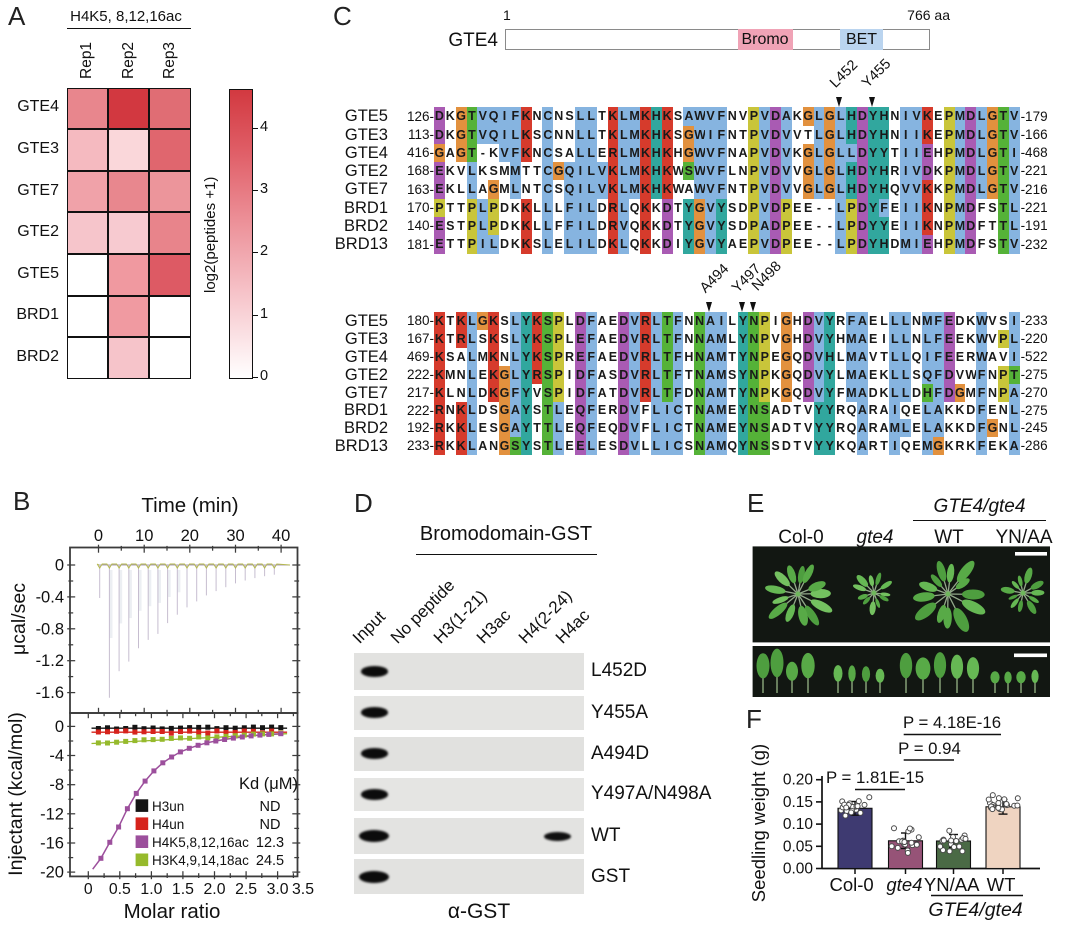 This screenshot has height=948, width=1080. What do you see at coordinates (168, 806) in the screenshot?
I see `svg-text: H3un` at bounding box center [168, 806].